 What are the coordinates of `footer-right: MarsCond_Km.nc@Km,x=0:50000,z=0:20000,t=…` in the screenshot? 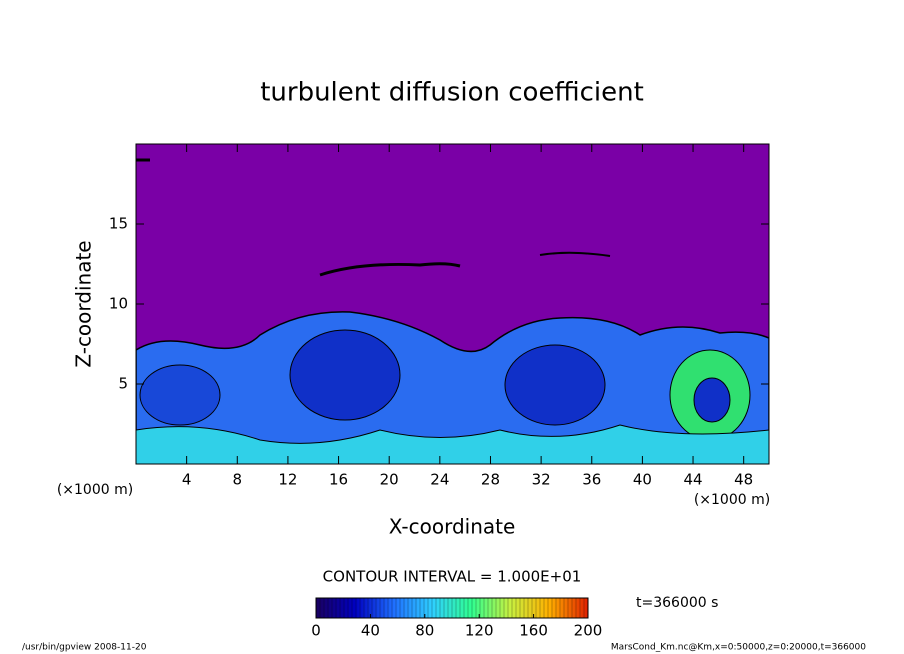 It's located at (738, 648).